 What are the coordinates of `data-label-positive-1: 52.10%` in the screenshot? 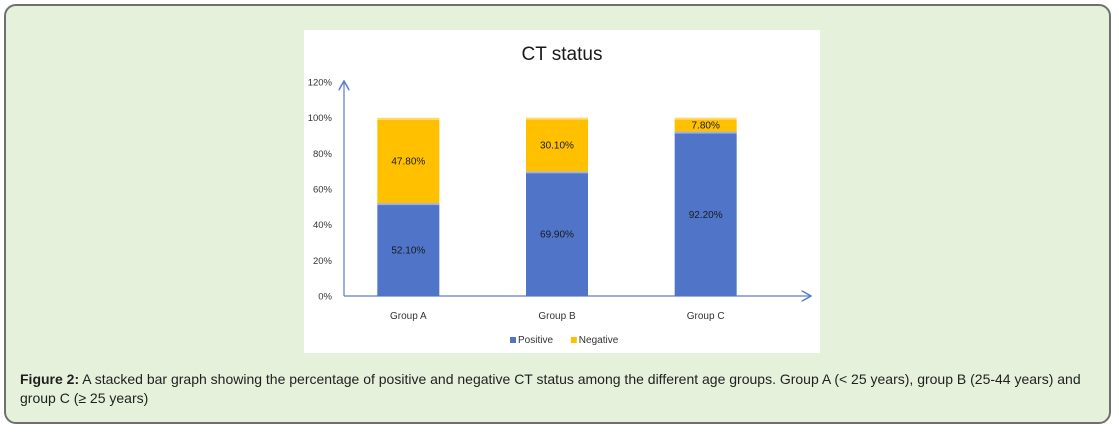 It's located at (408, 251).